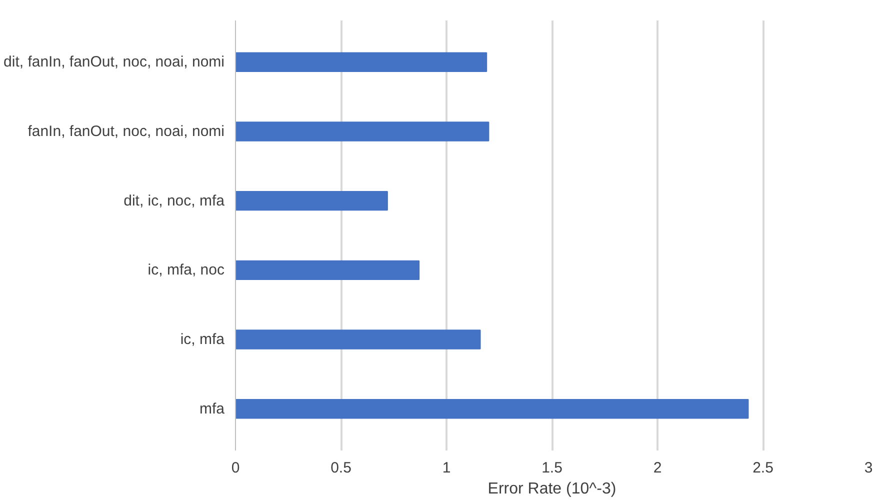 Image resolution: width=893 pixels, height=500 pixels. What do you see at coordinates (763, 468) in the screenshot?
I see `x-tick-label: 2.5` at bounding box center [763, 468].